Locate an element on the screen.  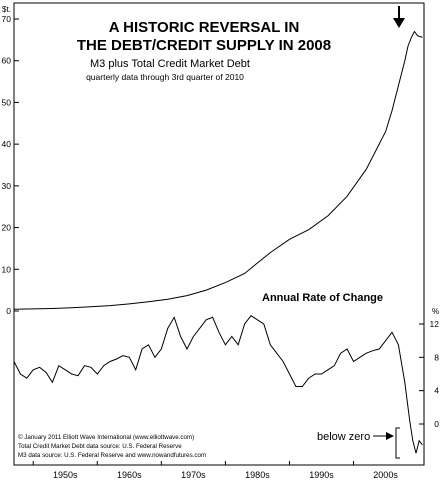
top-y-tick-label: 60 is located at coordinates (7, 61).